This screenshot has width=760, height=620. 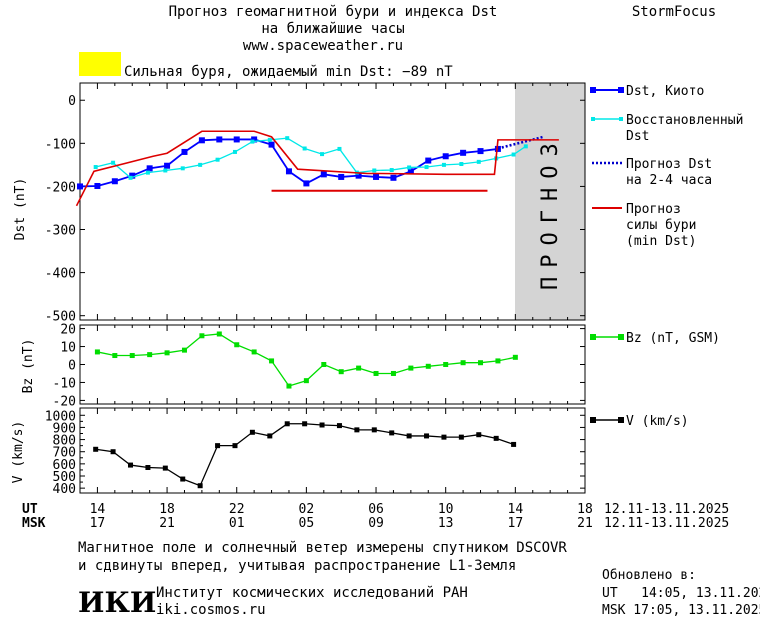 I want to click on ut-tick-label: 22, so click(x=237, y=509).